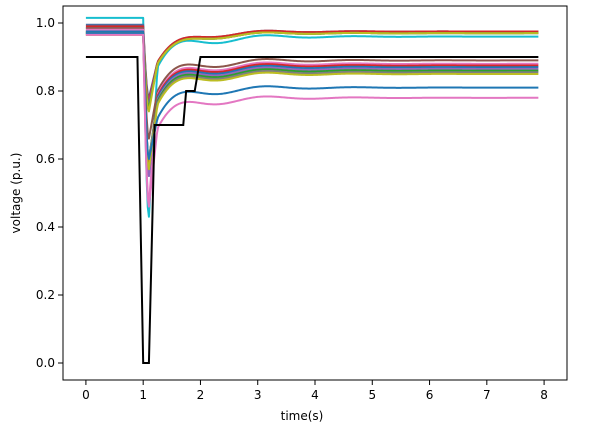 Image resolution: width=591 pixels, height=436 pixels. Describe the element at coordinates (86, 395) in the screenshot. I see `x-tick-label: 0` at that location.